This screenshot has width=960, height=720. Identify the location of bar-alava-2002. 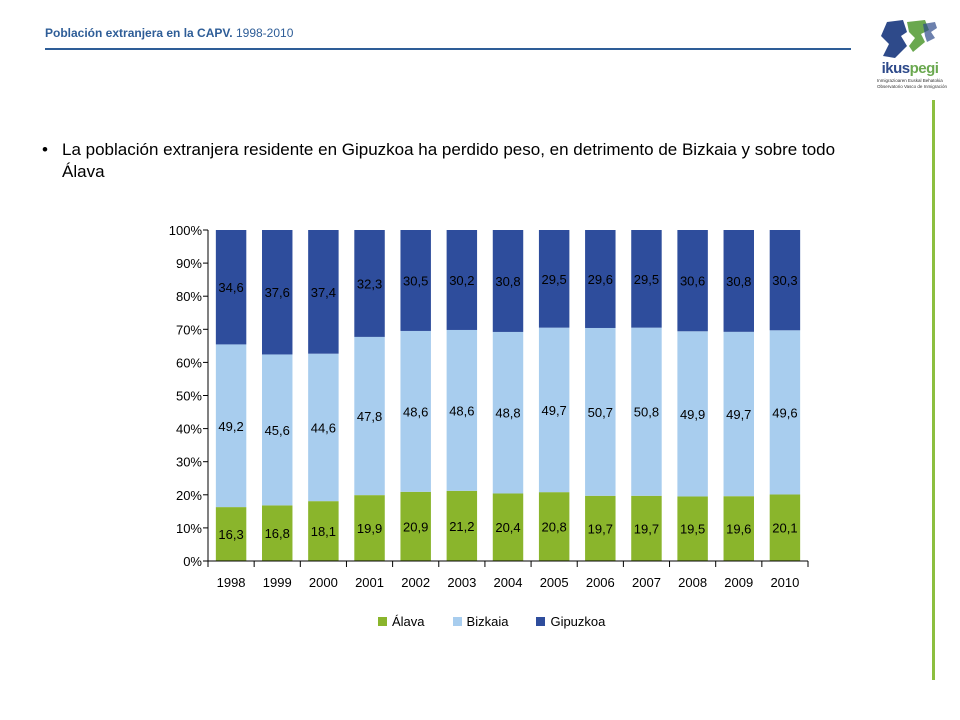
(415, 526).